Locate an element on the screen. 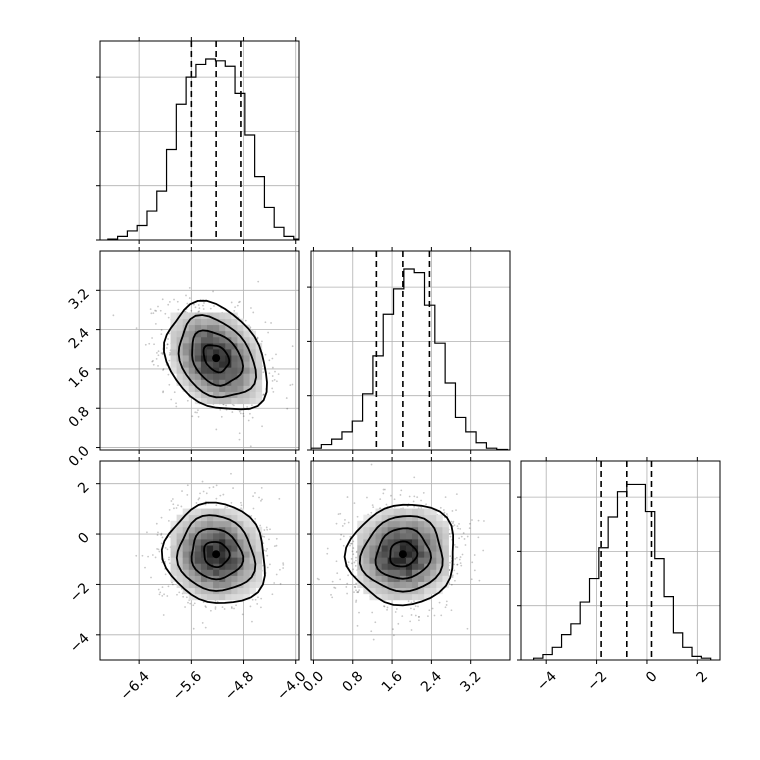  x-tick-label-1-1: 0.8 is located at coordinates (352, 681).